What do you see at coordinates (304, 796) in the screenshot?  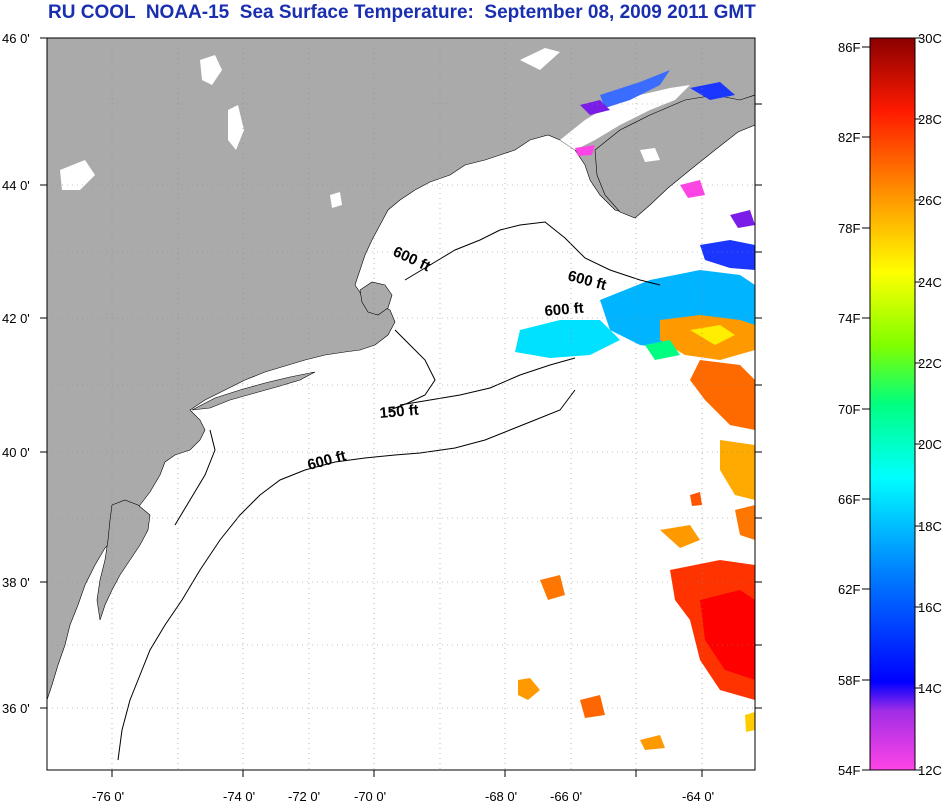 I see `lon-label: -72 0'` at bounding box center [304, 796].